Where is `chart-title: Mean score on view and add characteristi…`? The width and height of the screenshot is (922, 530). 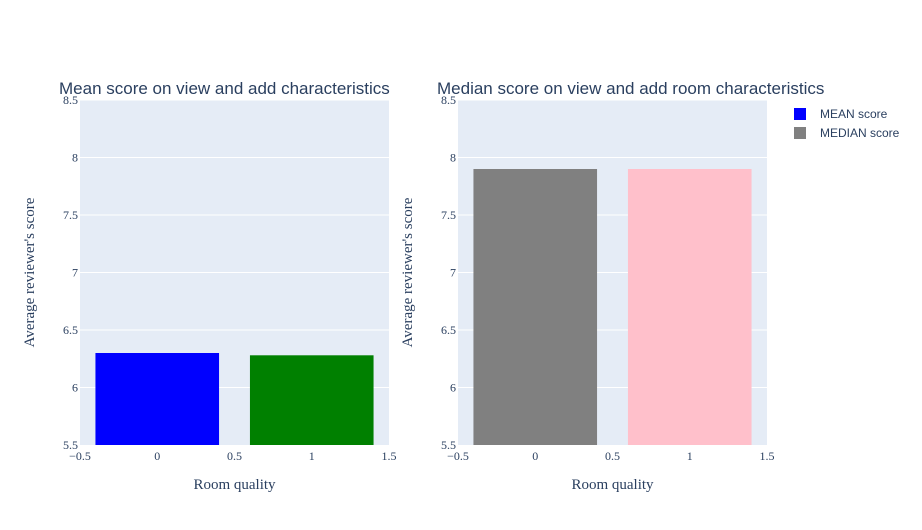
chart-title: Mean score on view and add characteristi… is located at coordinates (224, 88).